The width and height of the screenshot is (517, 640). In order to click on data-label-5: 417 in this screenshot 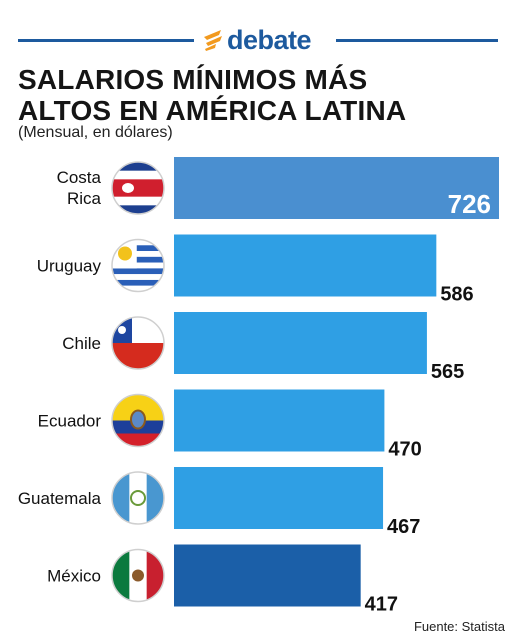, I will do `click(381, 605)`.